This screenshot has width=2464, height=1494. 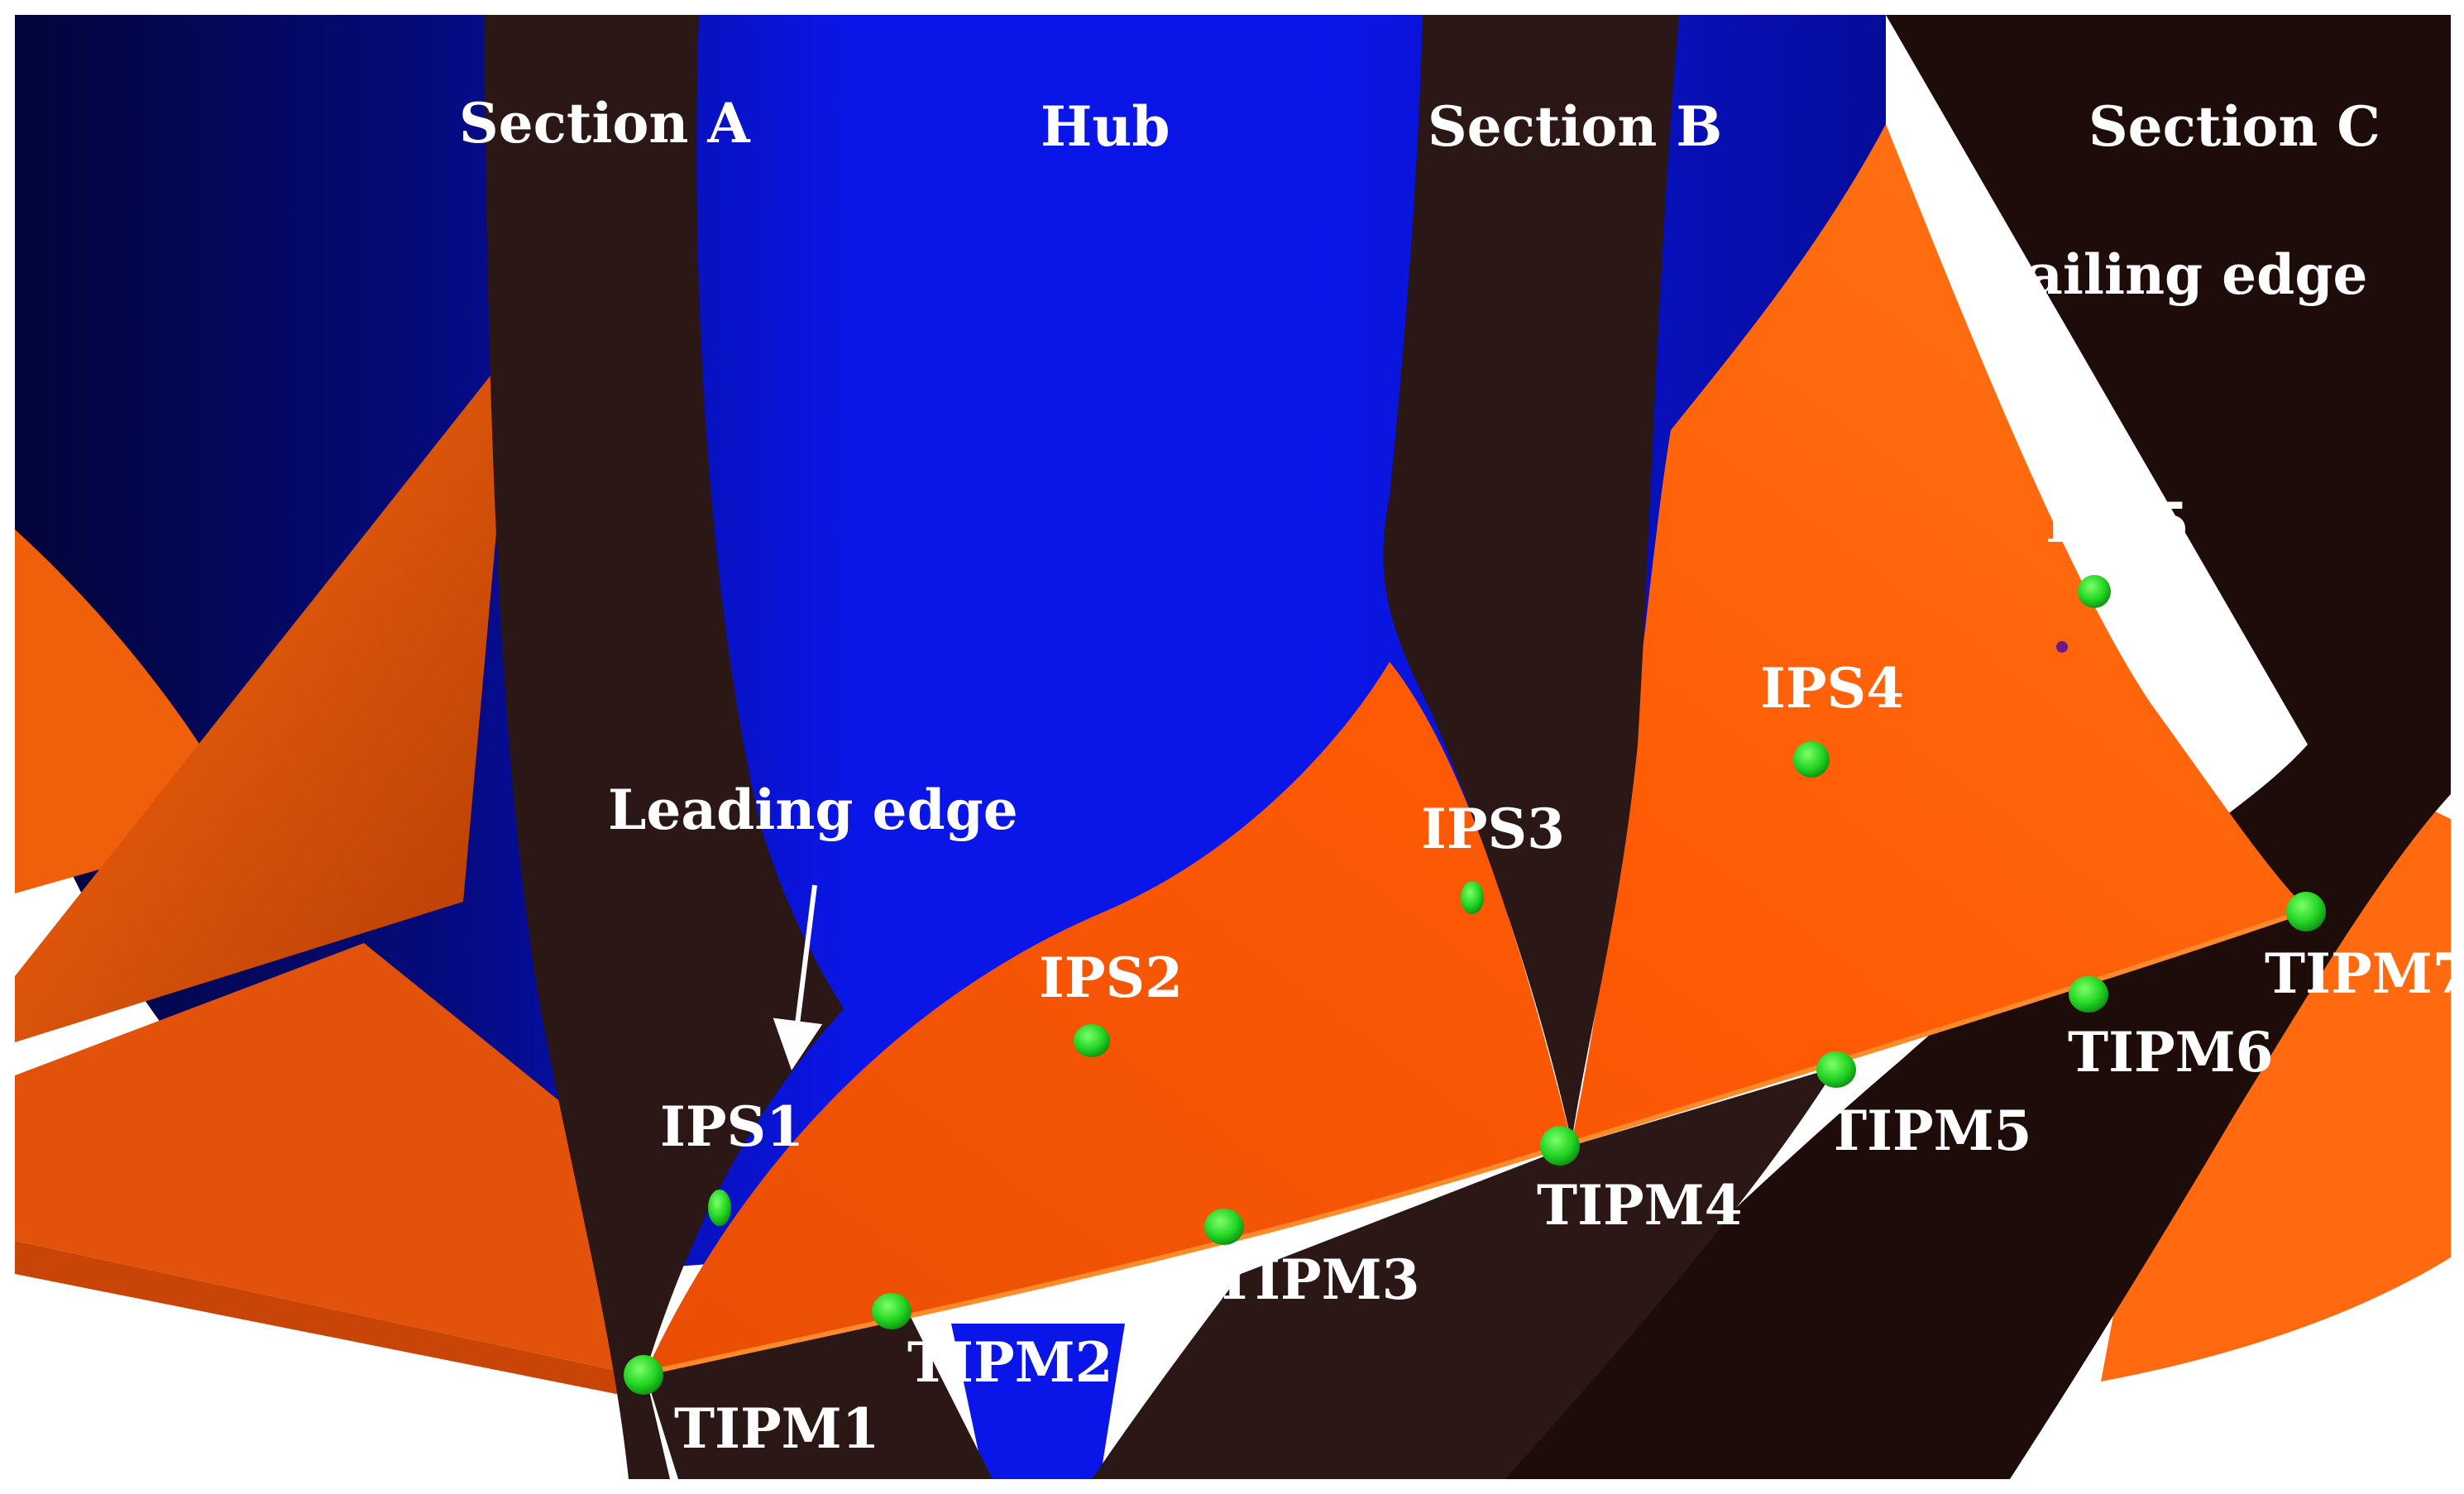 I want to click on tipm5-marker, so click(x=1836, y=1069).